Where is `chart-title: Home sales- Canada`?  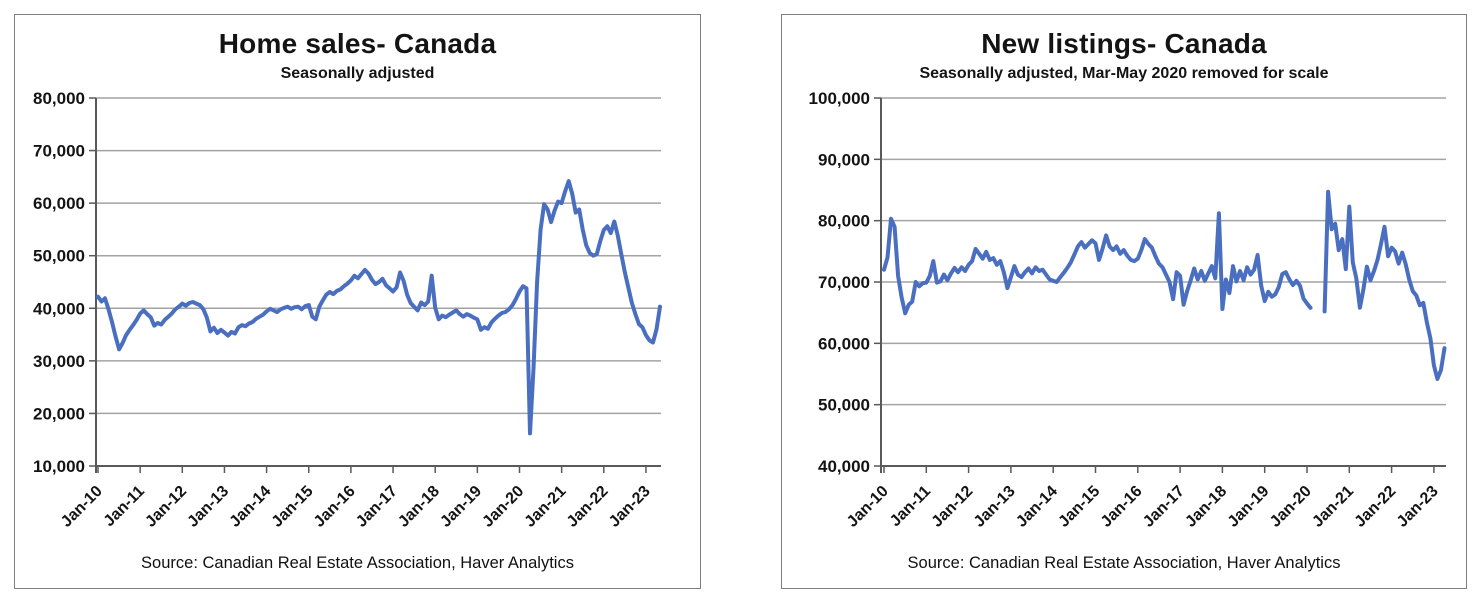
chart-title: Home sales- Canada is located at coordinates (357, 43).